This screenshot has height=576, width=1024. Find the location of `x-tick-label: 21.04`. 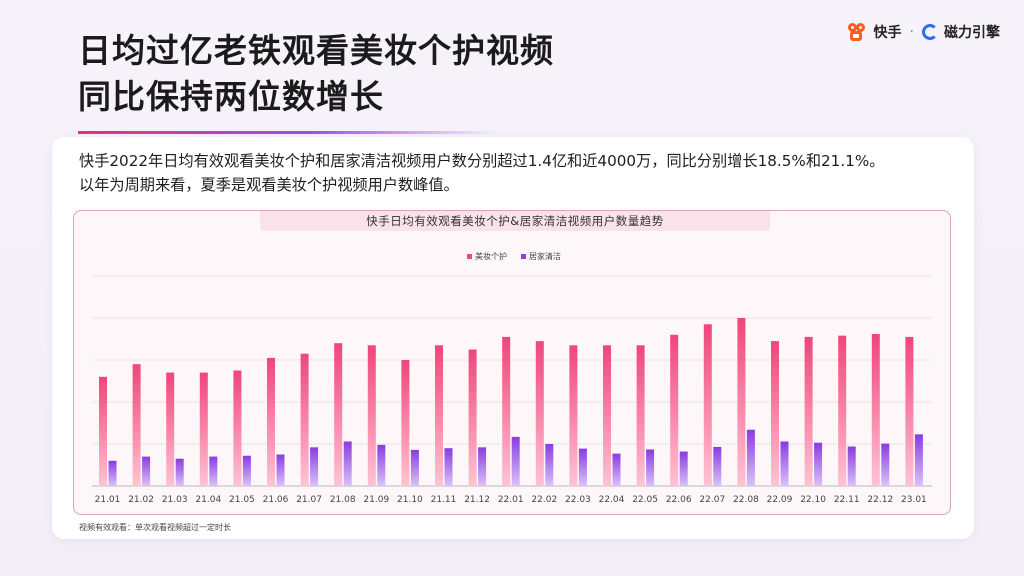

x-tick-label: 21.04 is located at coordinates (208, 500).